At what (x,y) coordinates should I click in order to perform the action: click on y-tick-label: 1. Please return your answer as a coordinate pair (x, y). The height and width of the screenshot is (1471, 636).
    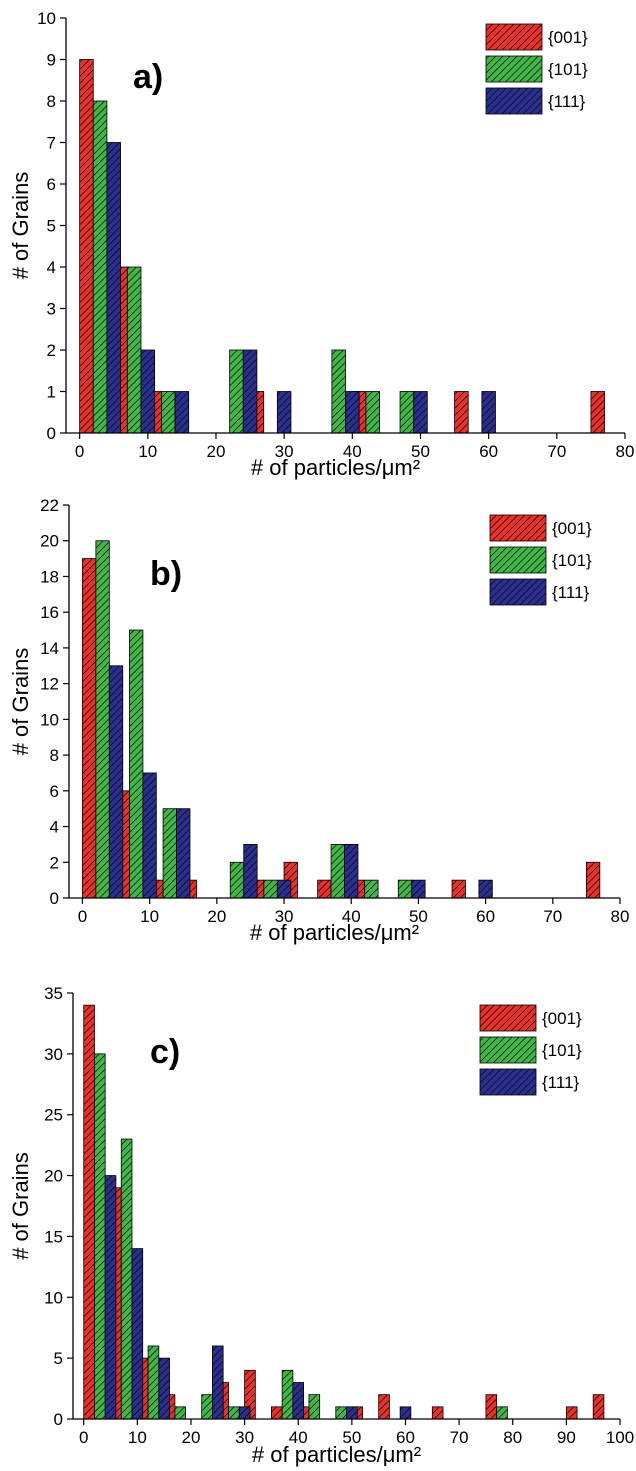
    Looking at the image, I should click on (51, 392).